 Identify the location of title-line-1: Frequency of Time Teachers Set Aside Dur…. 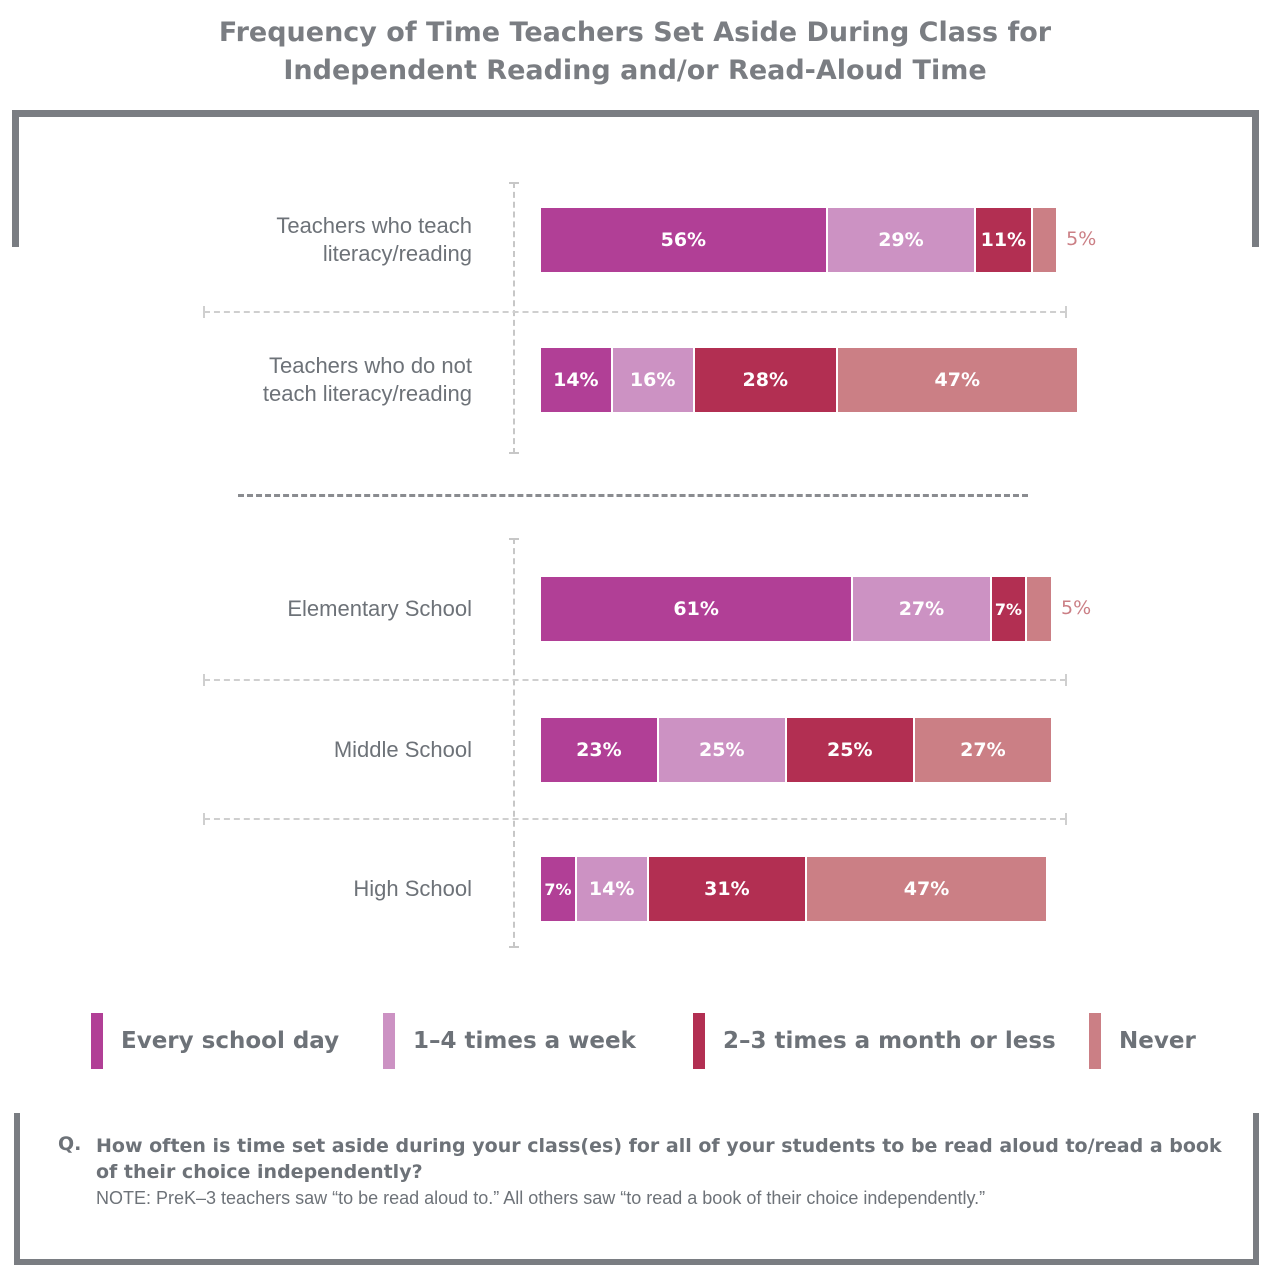
(635, 32).